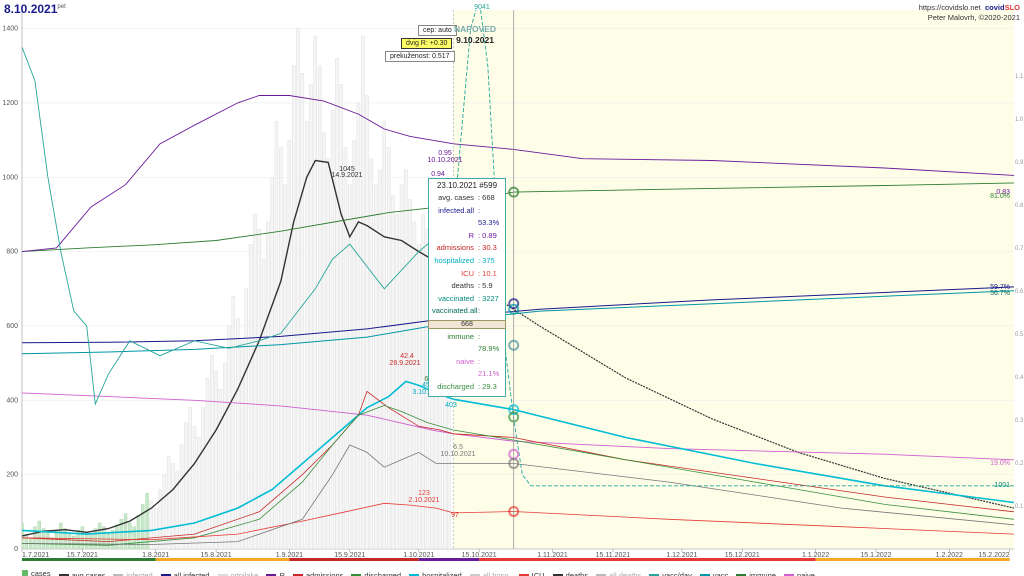 The width and height of the screenshot is (1024, 576). What do you see at coordinates (445, 153) in the screenshot?
I see `annotation-r-now: 0.95` at bounding box center [445, 153].